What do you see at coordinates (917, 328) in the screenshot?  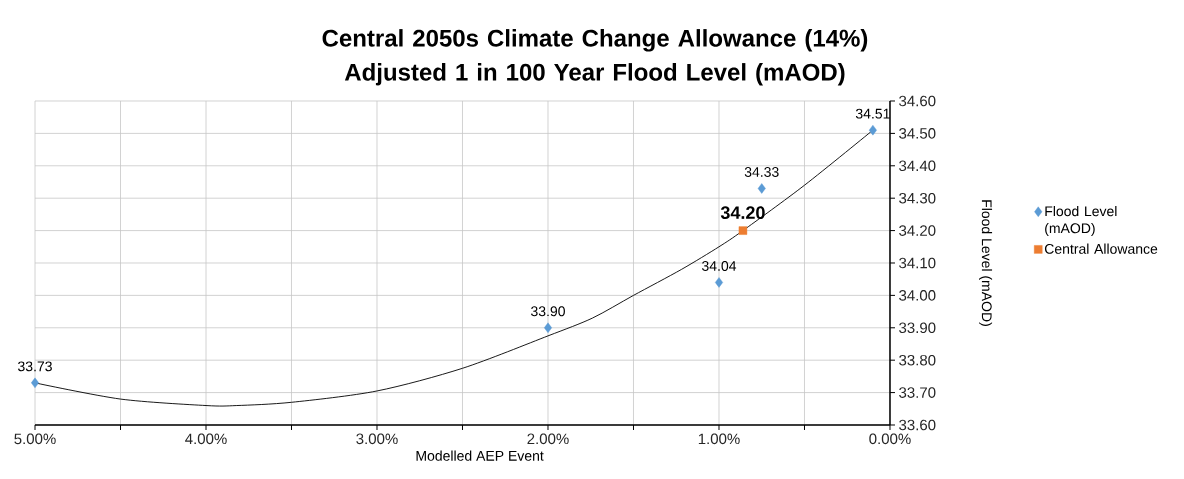 I see `y-tick-label: 33.90` at bounding box center [917, 328].